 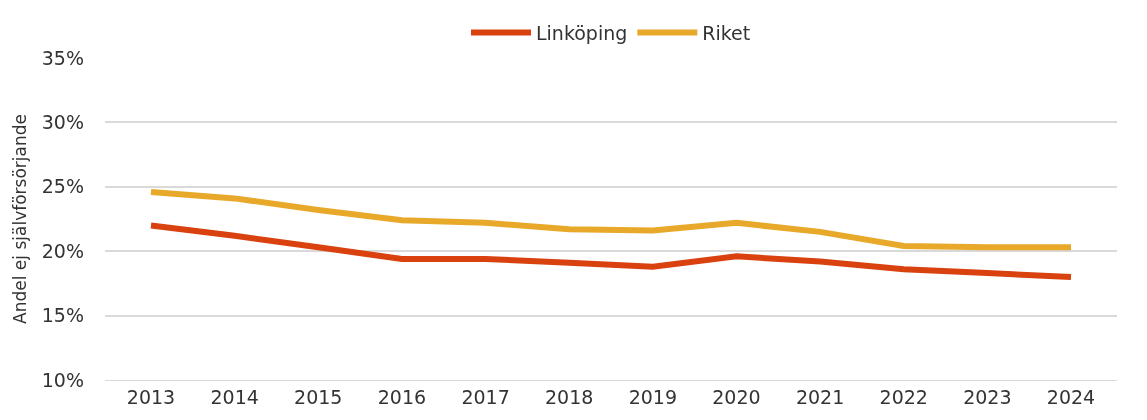 I want to click on y-tick-label: 25%, so click(x=62, y=186).